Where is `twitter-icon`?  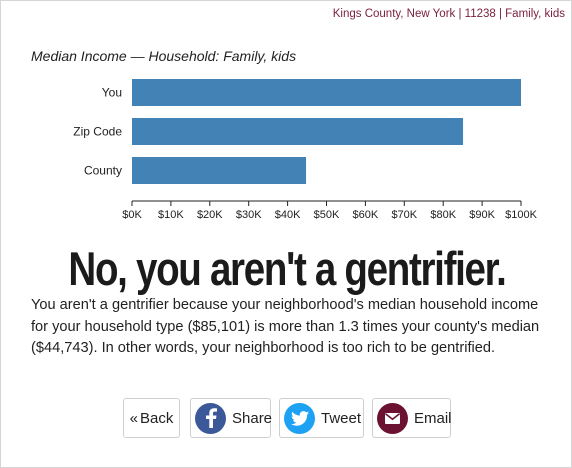 twitter-icon is located at coordinates (299, 418).